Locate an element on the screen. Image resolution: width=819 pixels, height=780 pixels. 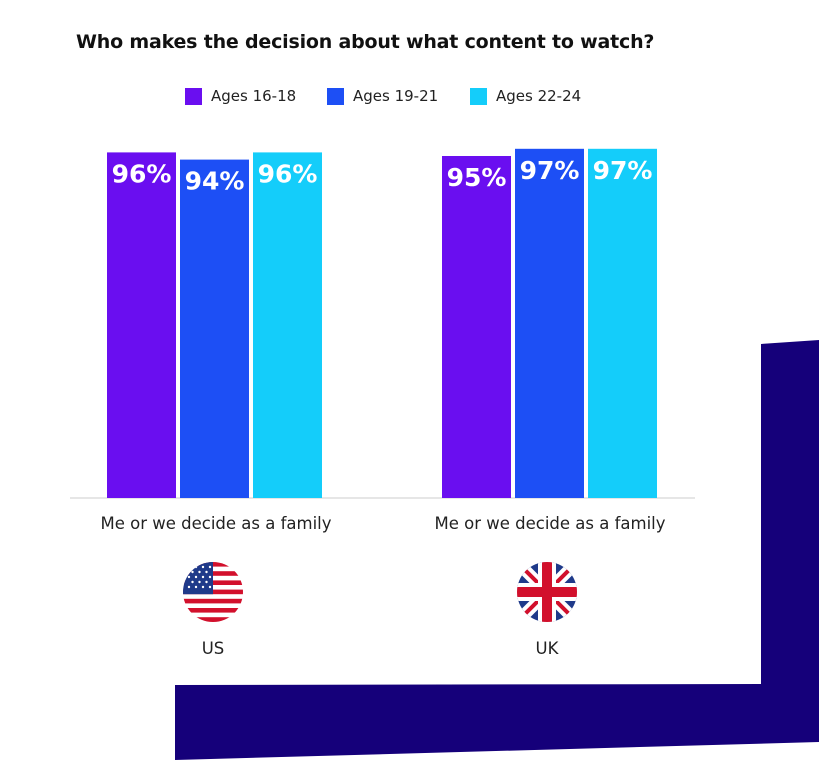
us-flag-icon is located at coordinates (213, 592).